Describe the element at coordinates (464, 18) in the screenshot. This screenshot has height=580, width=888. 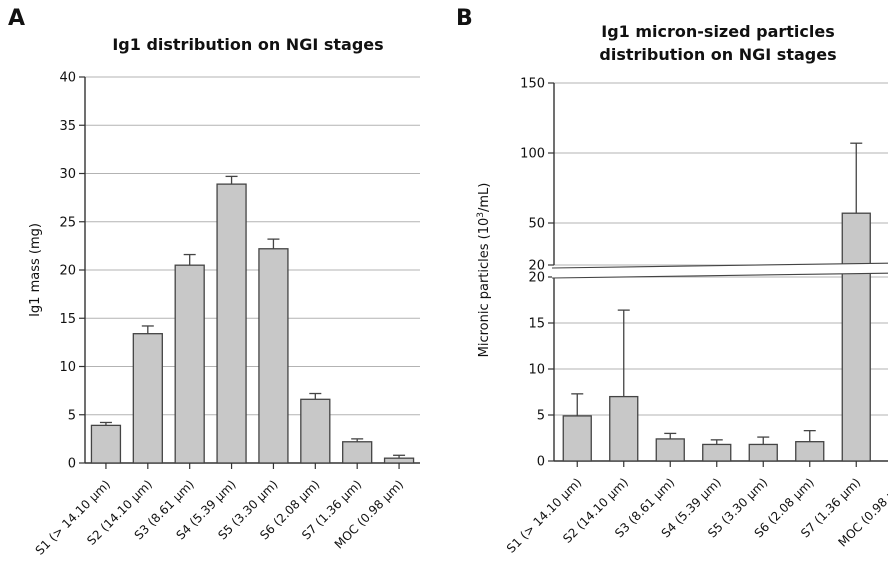
I see `panel-b-letter: B` at that location.